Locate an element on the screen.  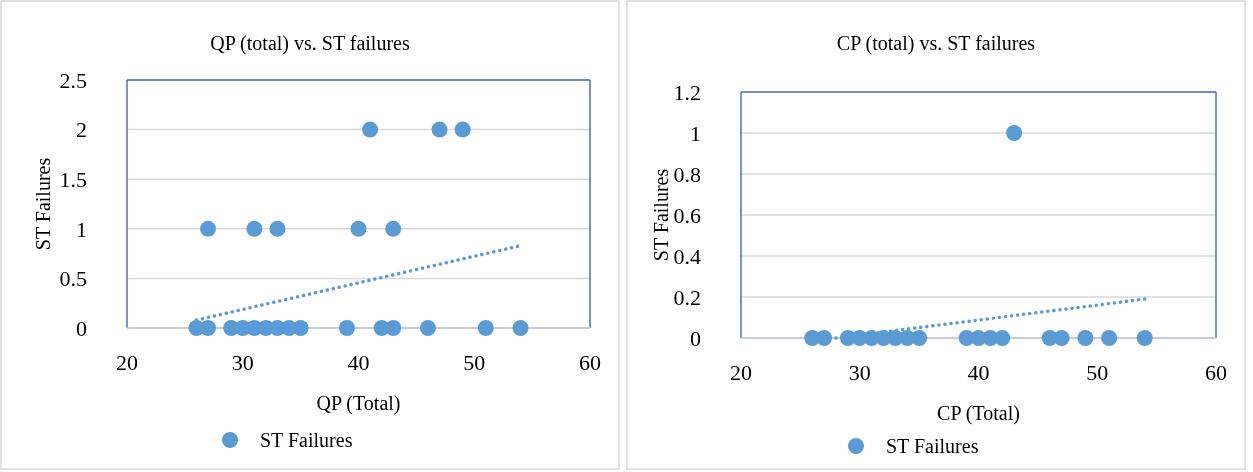
y-tick-label: 2.5 is located at coordinates (73, 80).